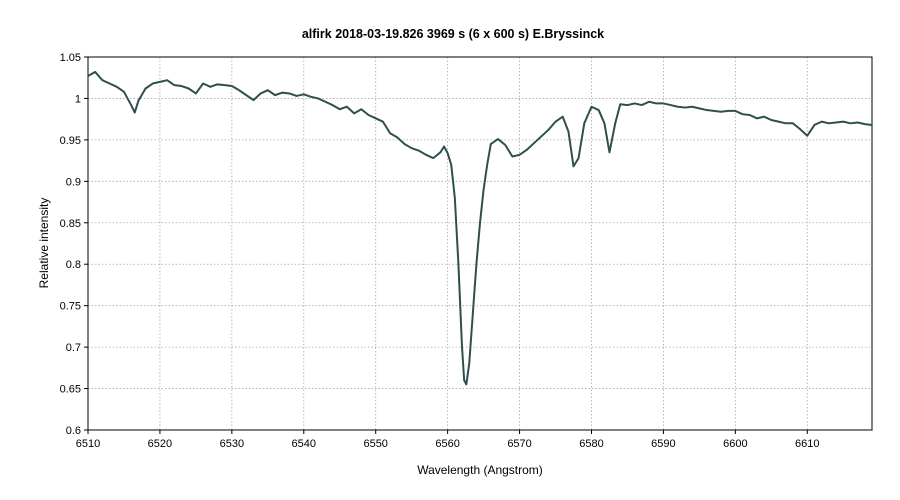 The width and height of the screenshot is (900, 500). Describe the element at coordinates (447, 444) in the screenshot. I see `x-tick-label: 6560` at that location.